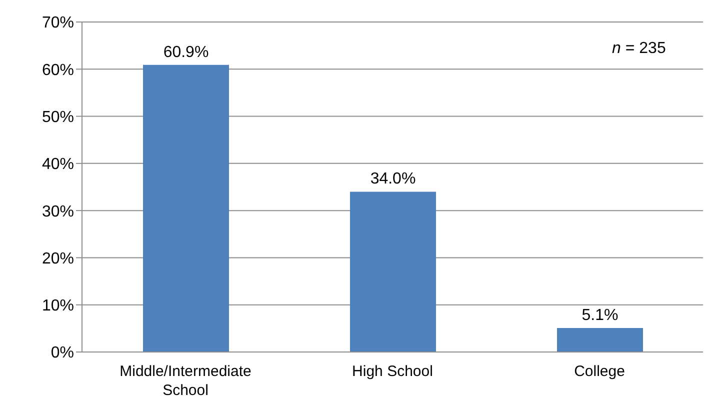  Describe the element at coordinates (58, 70) in the screenshot. I see `y-tick-label: 60%` at that location.